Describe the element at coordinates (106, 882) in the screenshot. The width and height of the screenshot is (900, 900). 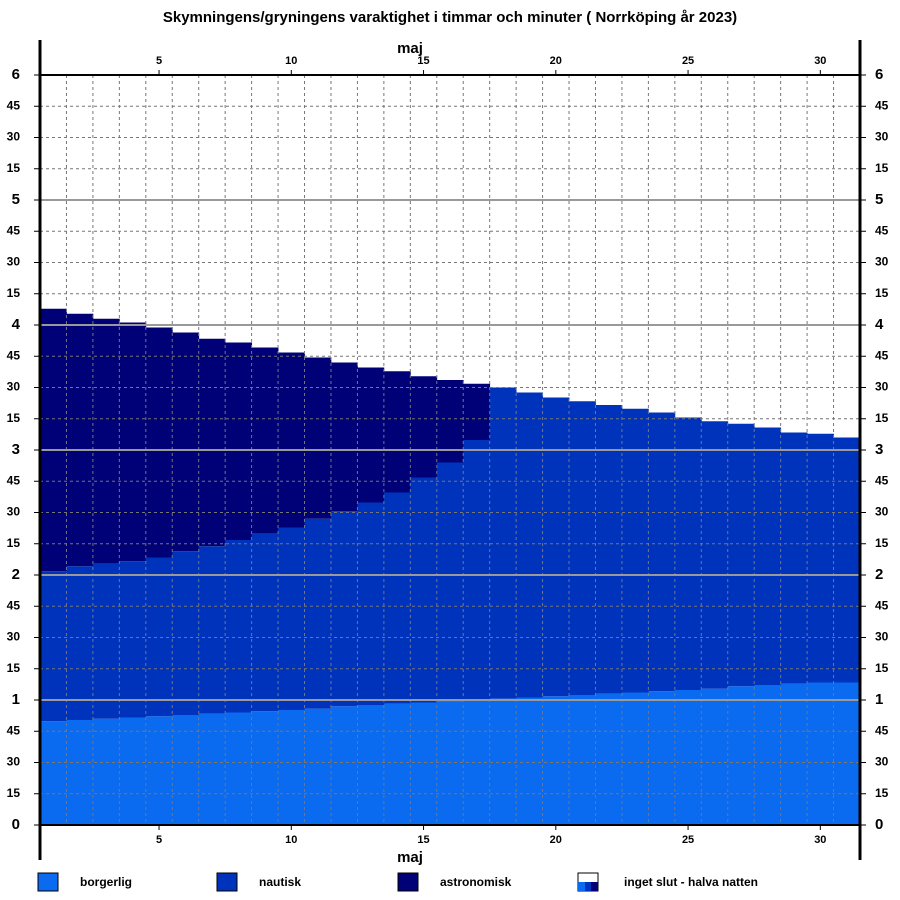
I see `legend-label: borgerlig` at that location.